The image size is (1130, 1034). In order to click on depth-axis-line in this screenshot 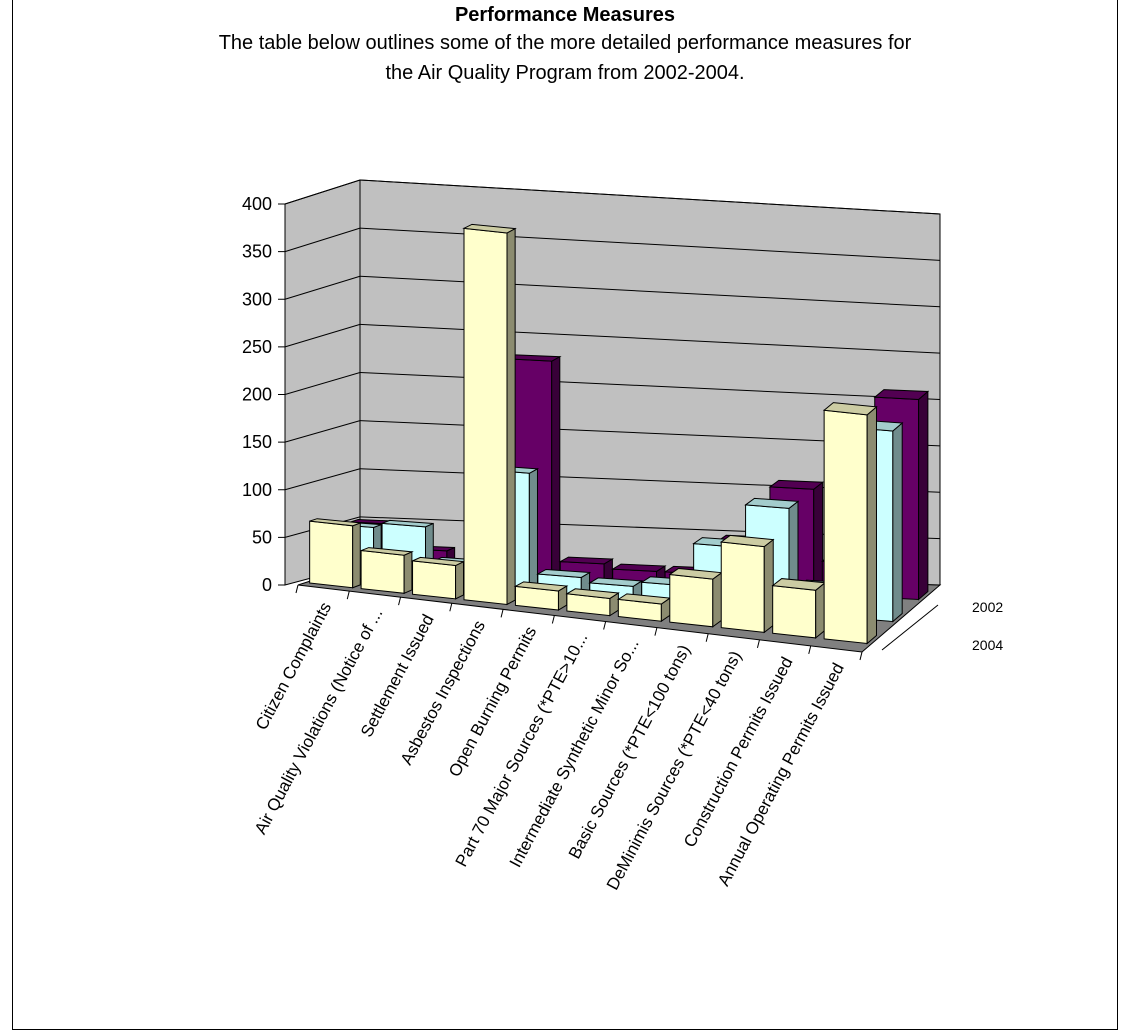, I will do `click(910, 627)`.